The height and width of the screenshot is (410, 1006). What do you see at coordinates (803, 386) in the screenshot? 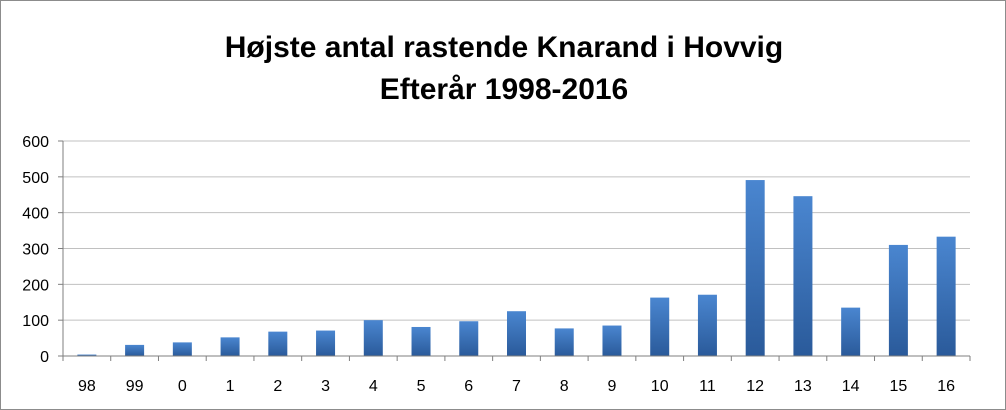
I see `x-tick-label: 13` at bounding box center [803, 386].